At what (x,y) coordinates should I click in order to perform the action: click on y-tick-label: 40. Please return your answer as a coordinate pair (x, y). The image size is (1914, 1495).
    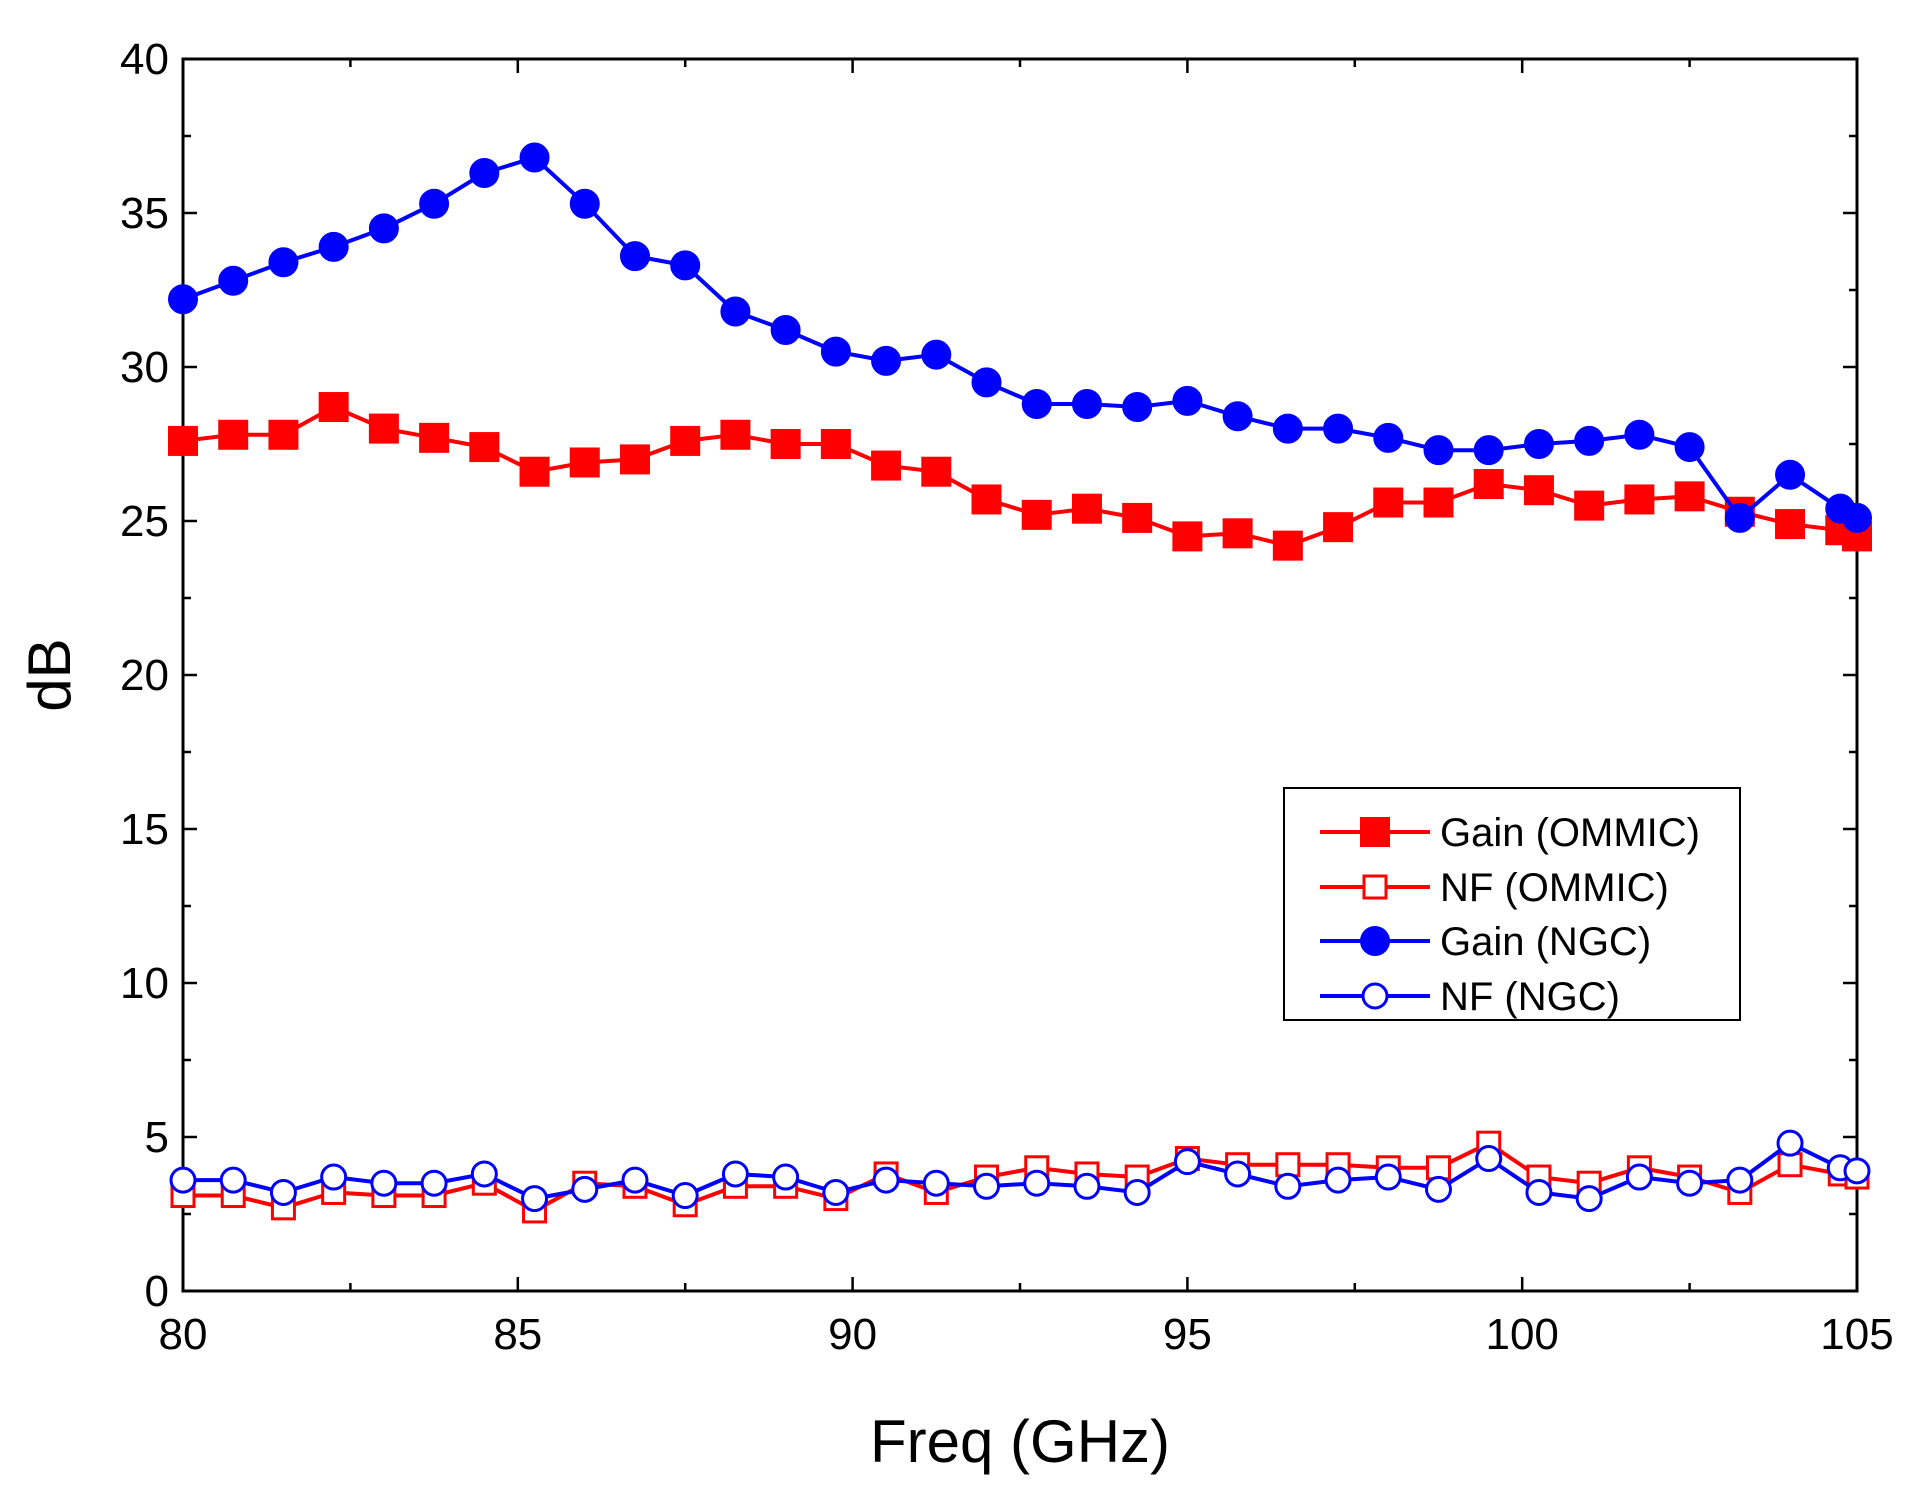
    Looking at the image, I should click on (144, 59).